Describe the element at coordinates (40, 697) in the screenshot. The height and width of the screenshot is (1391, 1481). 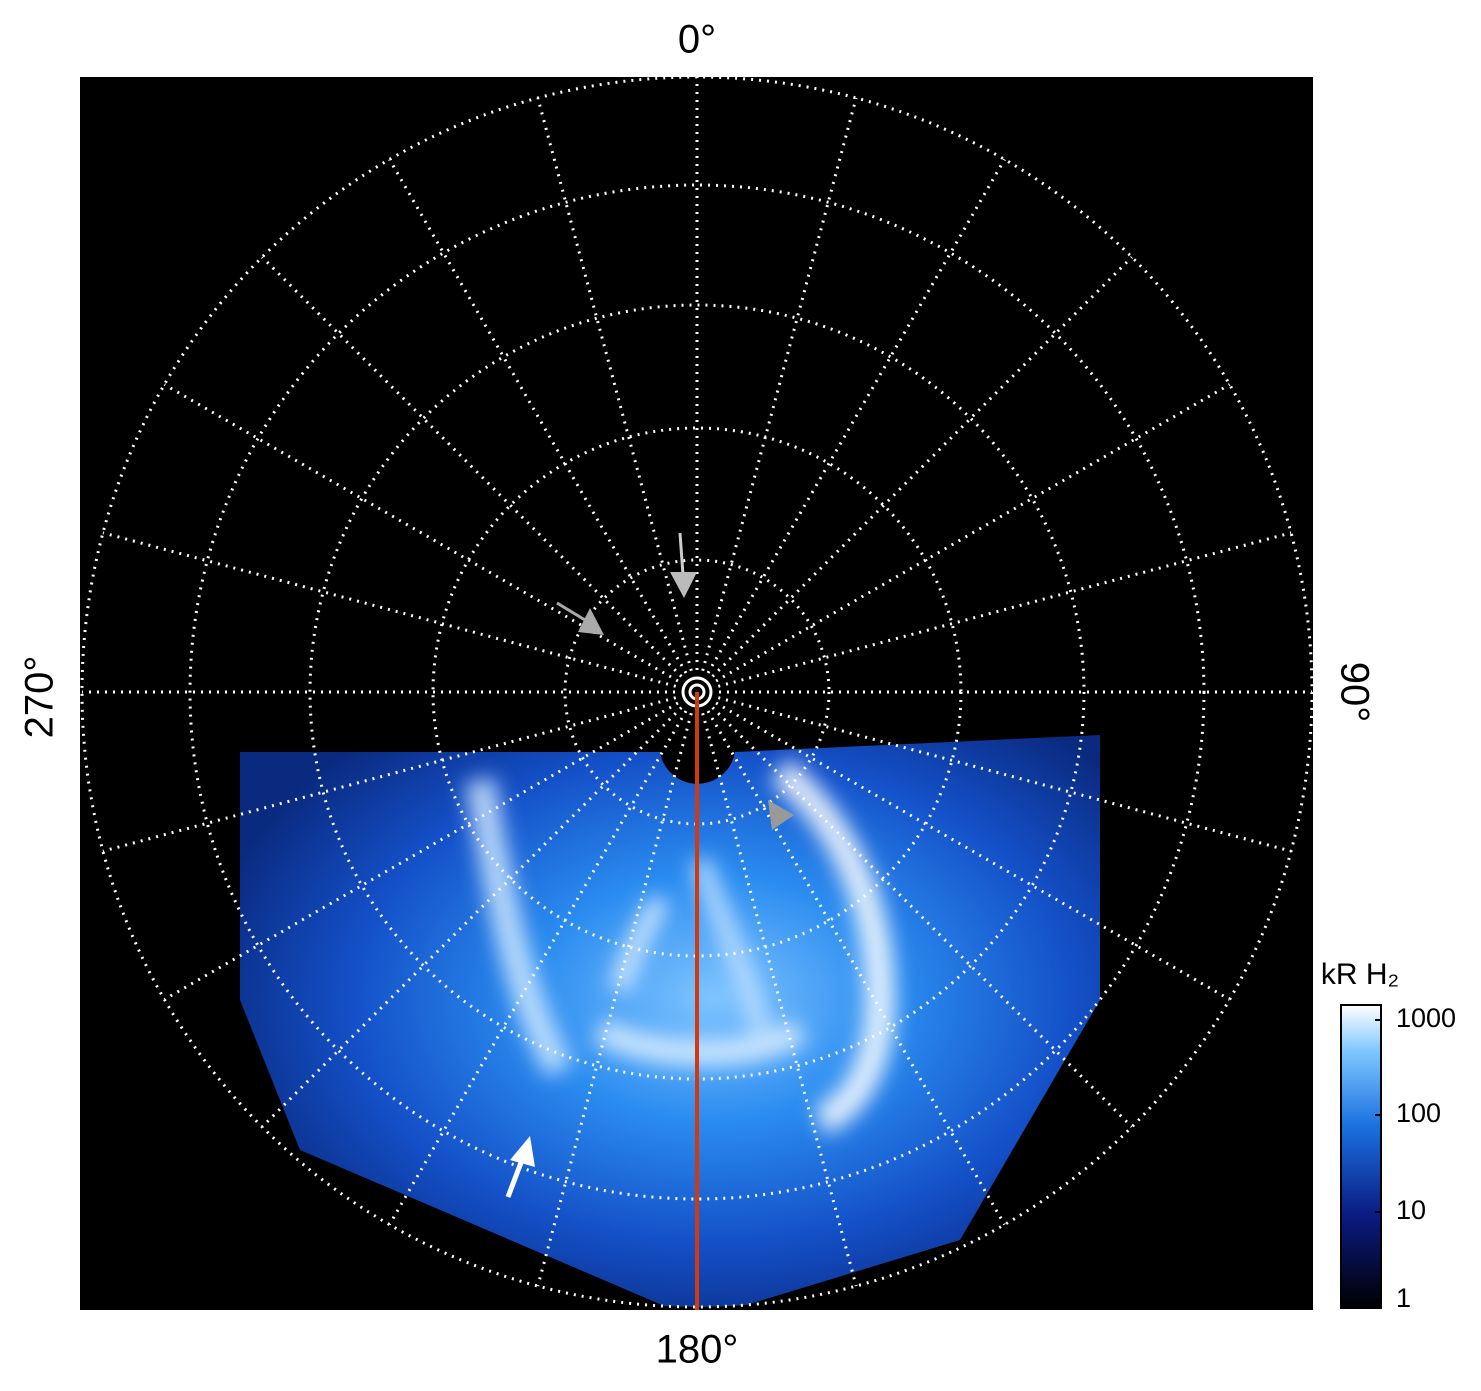
I see `axis-label-left: 270°` at that location.